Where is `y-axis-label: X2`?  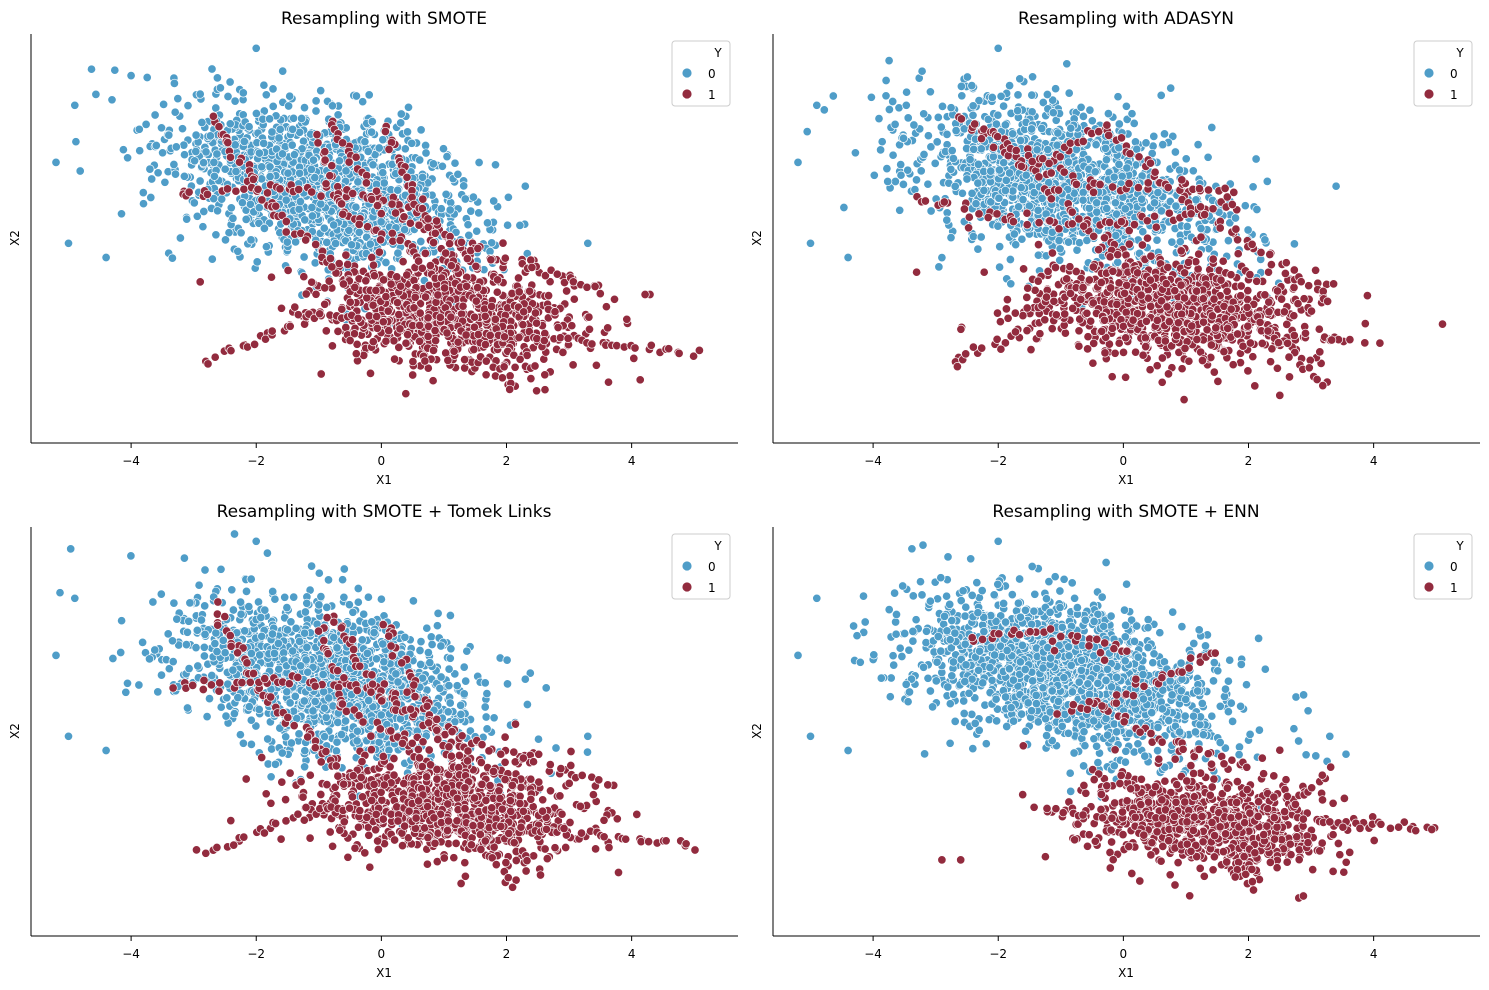
y-axis-label: X2 is located at coordinates (15, 238).